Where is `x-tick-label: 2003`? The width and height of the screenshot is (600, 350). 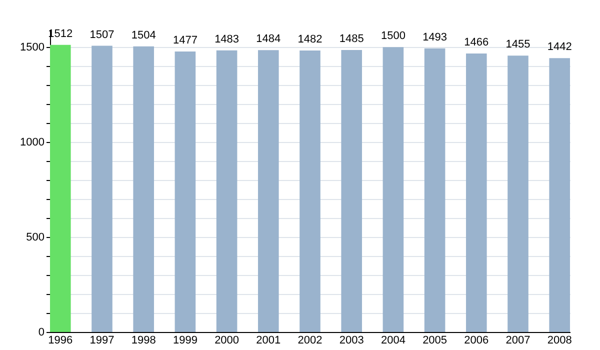 x-tick-label: 2003 is located at coordinates (351, 340).